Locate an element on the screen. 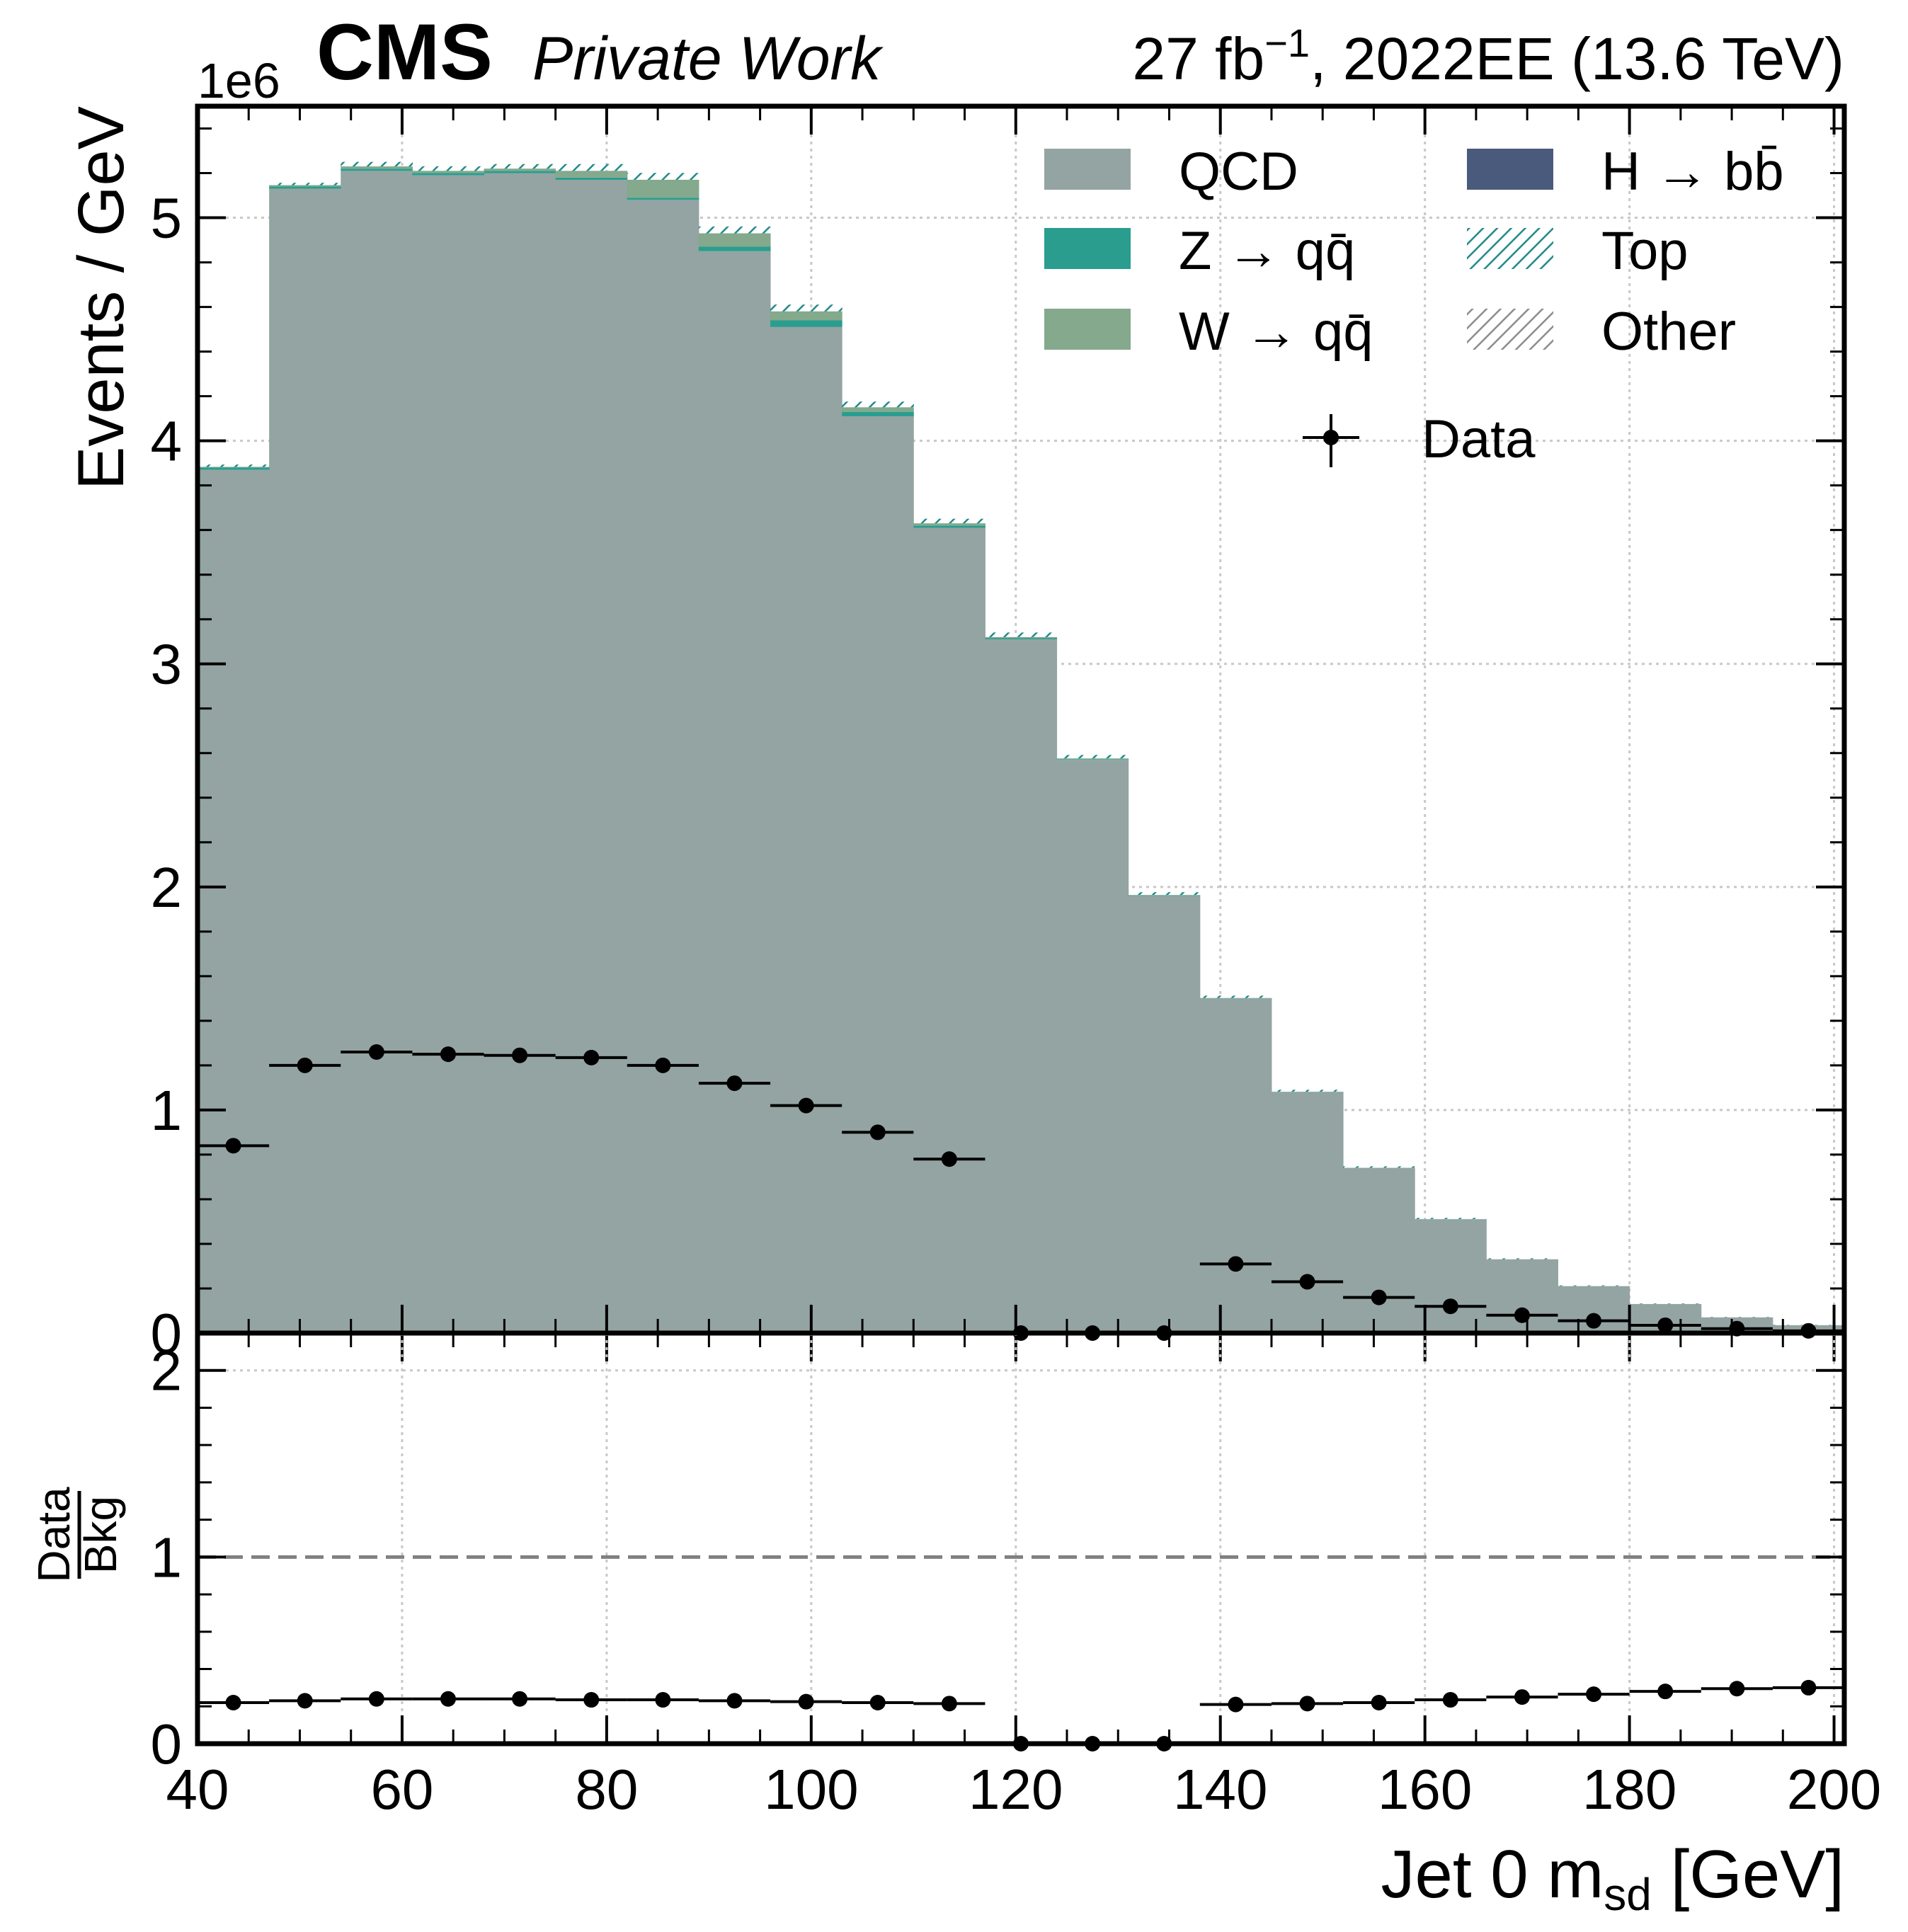 The height and width of the screenshot is (1932, 1908). x-tick-label: 100 is located at coordinates (811, 1789).